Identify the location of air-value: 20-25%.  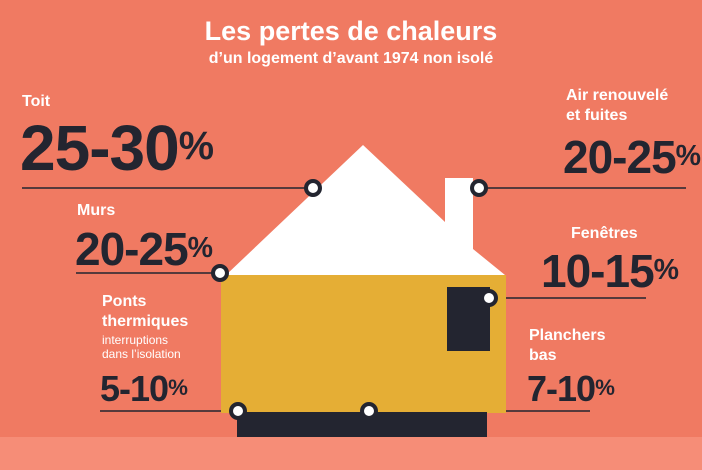
(632, 156).